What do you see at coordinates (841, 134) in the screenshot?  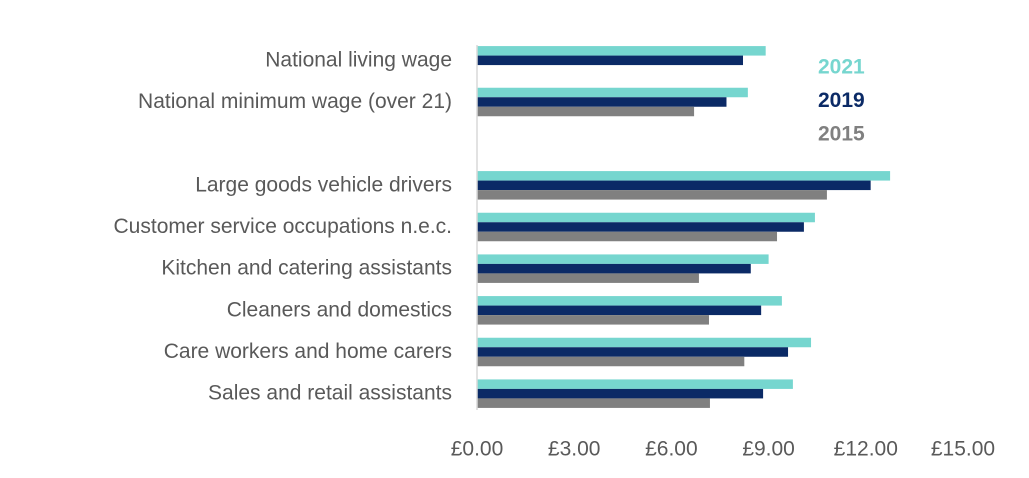 I see `legend-entry: 2015` at bounding box center [841, 134].